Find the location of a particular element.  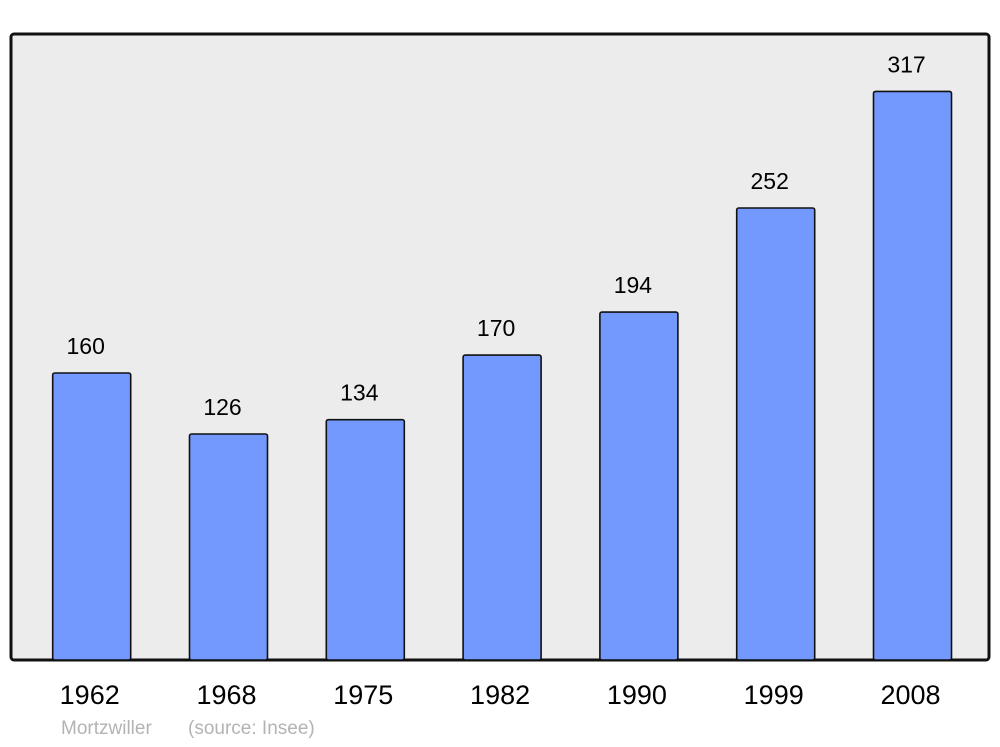

x-tick-label-1990: 1990 is located at coordinates (637, 695).